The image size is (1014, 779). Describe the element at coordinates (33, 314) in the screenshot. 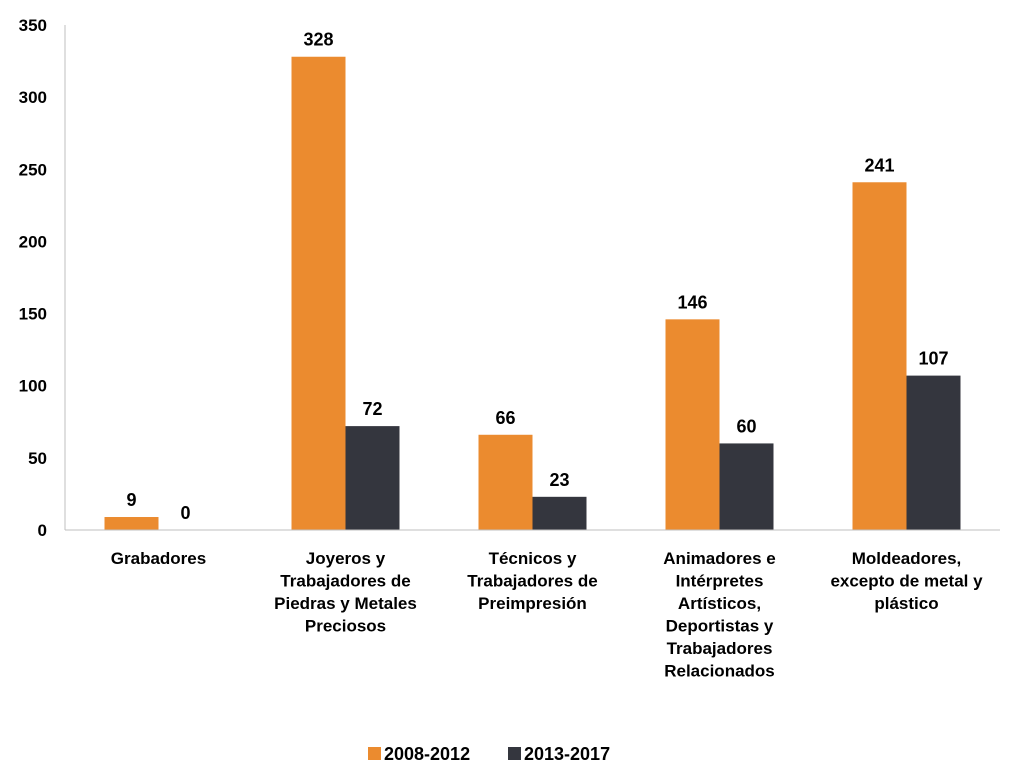

I see `y-tick-label: 150` at that location.